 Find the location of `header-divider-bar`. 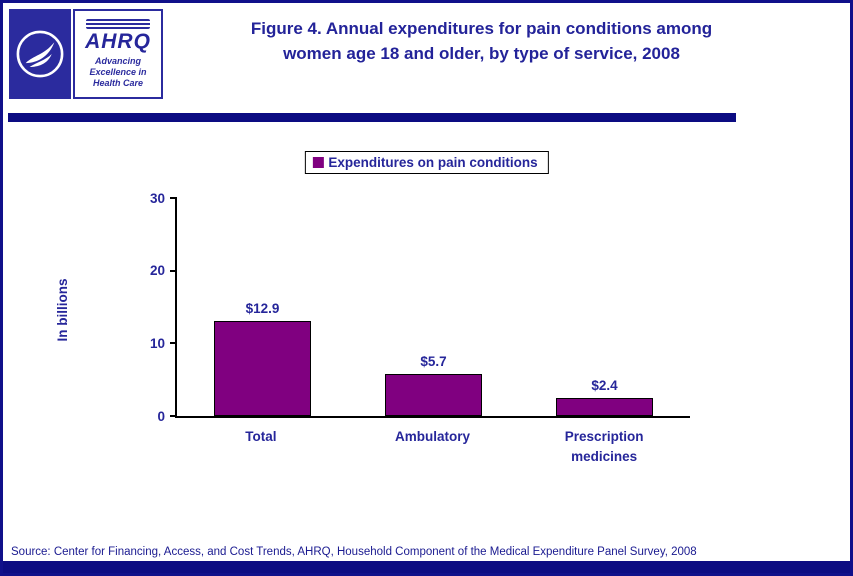

header-divider-bar is located at coordinates (372, 117).